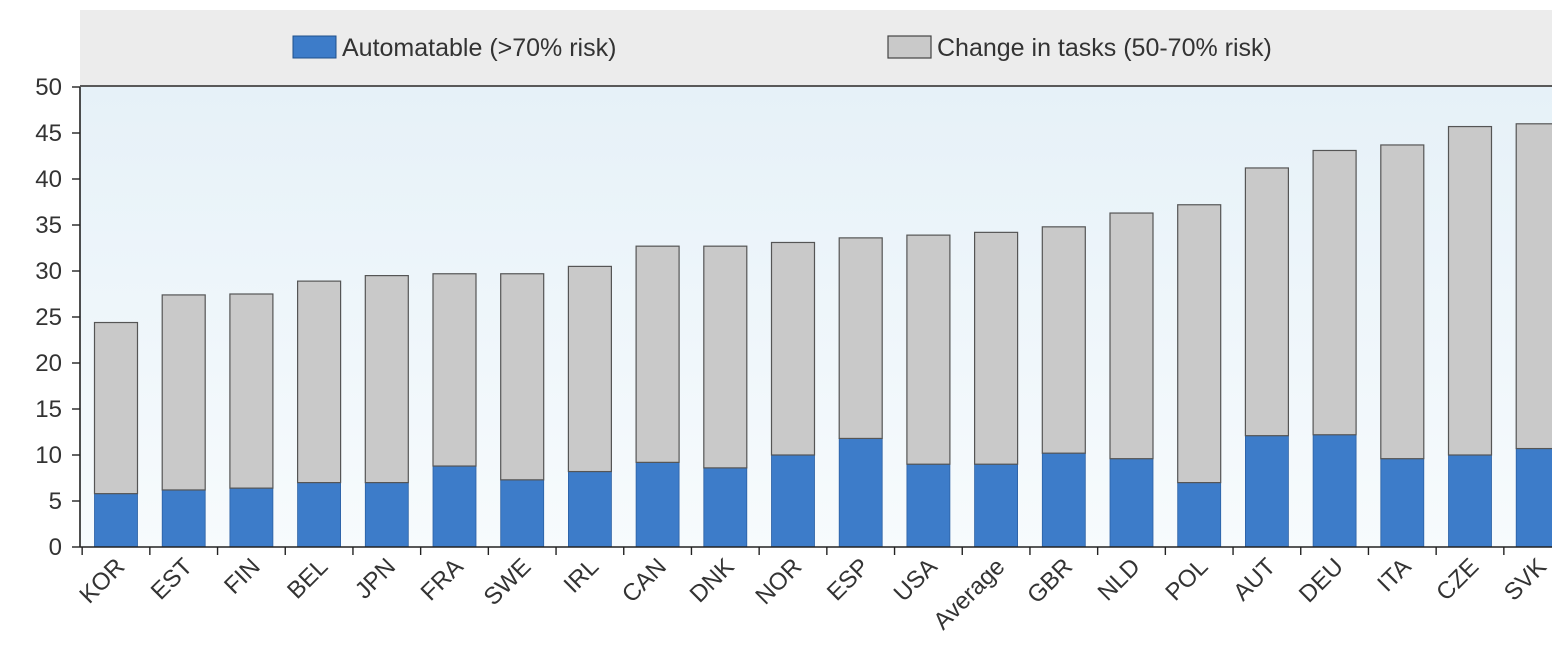  Describe the element at coordinates (386, 379) in the screenshot. I see `bar-change-in-tasks-jpn` at that location.